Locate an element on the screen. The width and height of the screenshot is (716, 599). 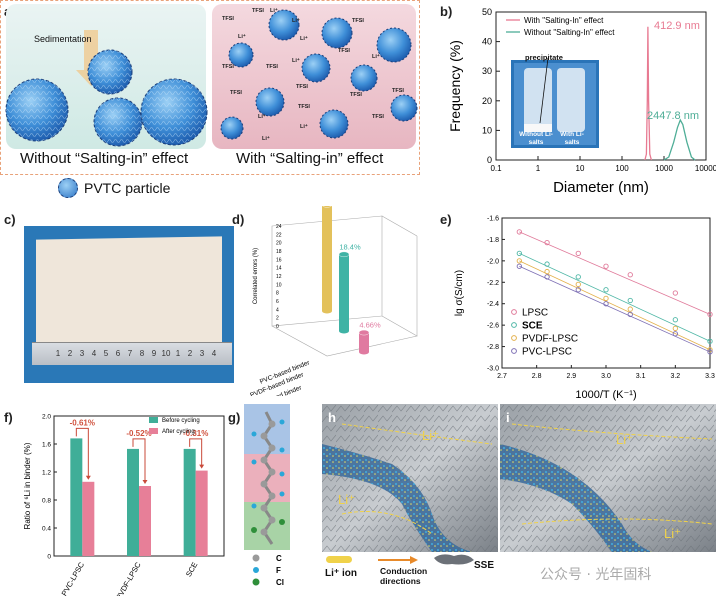
bar-value-label-2: 4.66% is located at coordinates (370, 325).